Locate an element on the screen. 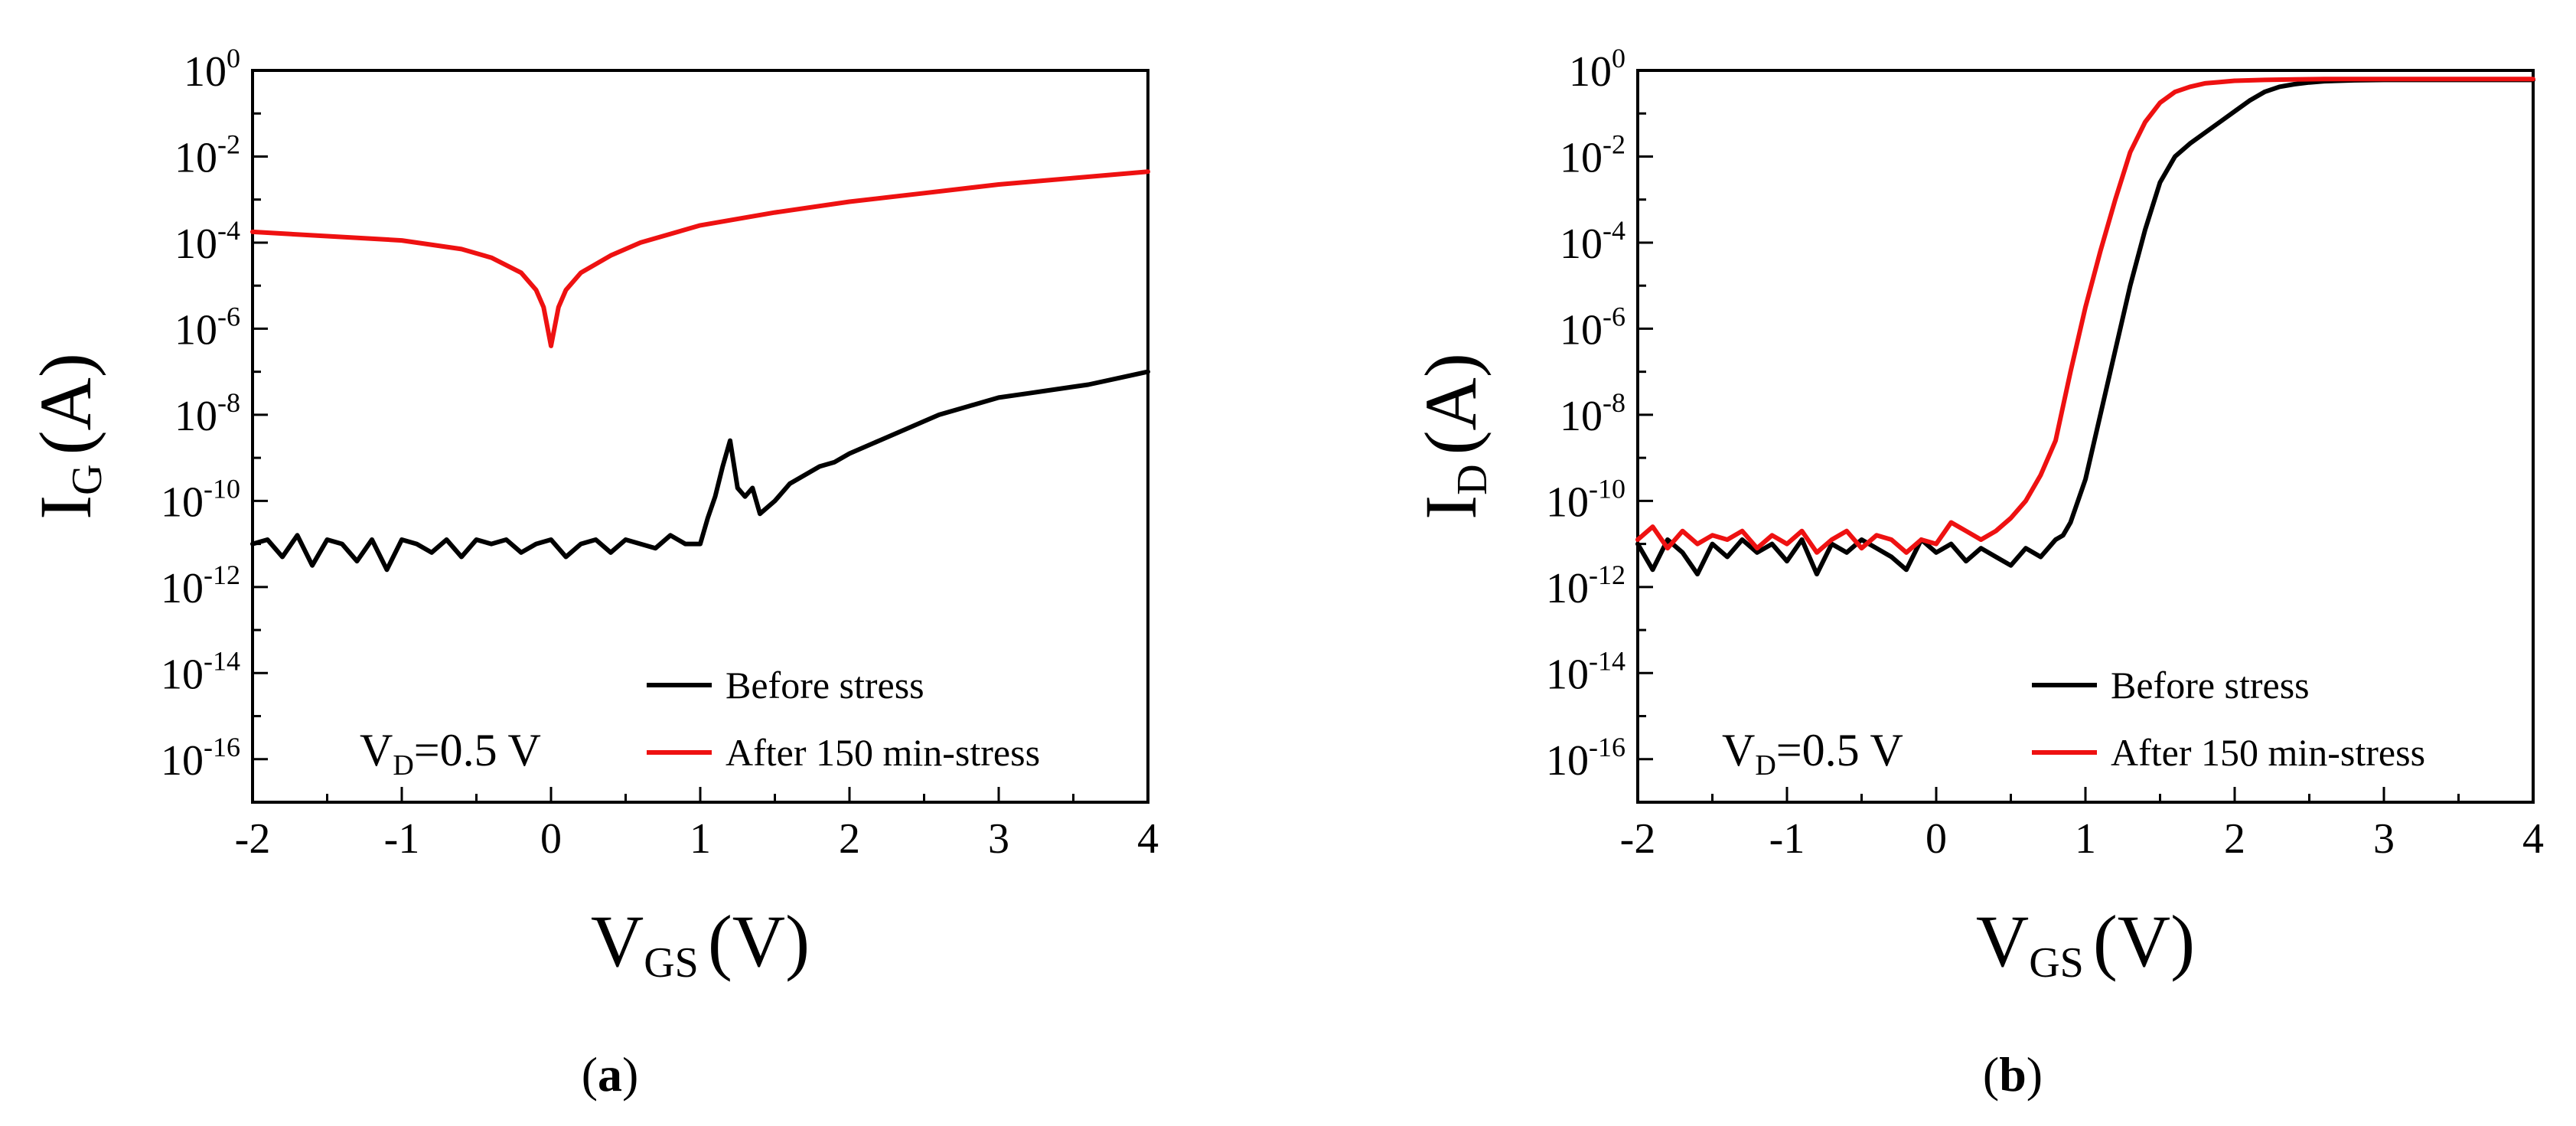 The width and height of the screenshot is (2576, 1126). x-axis-label-a: VGS (V) is located at coordinates (700, 944).